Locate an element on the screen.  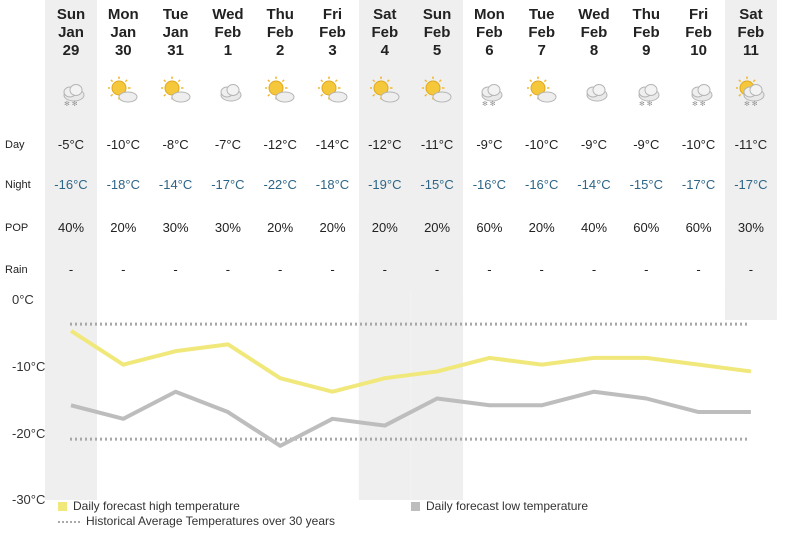
day-column: Fri Feb 3 -14°C -18°C 20% - is located at coordinates (333, 145).